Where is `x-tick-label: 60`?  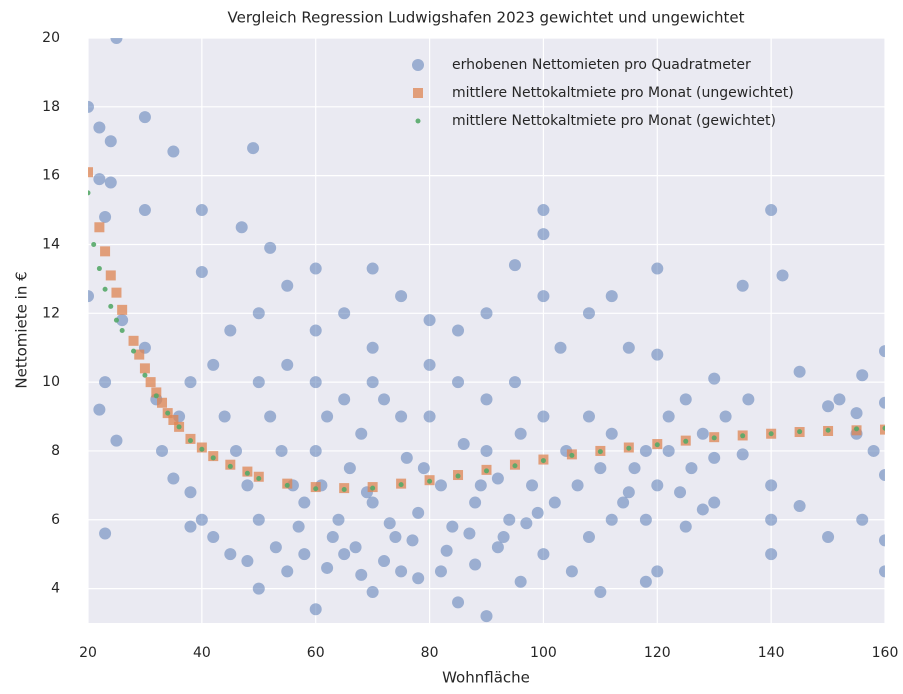
x-tick-label: 60 is located at coordinates (316, 653).